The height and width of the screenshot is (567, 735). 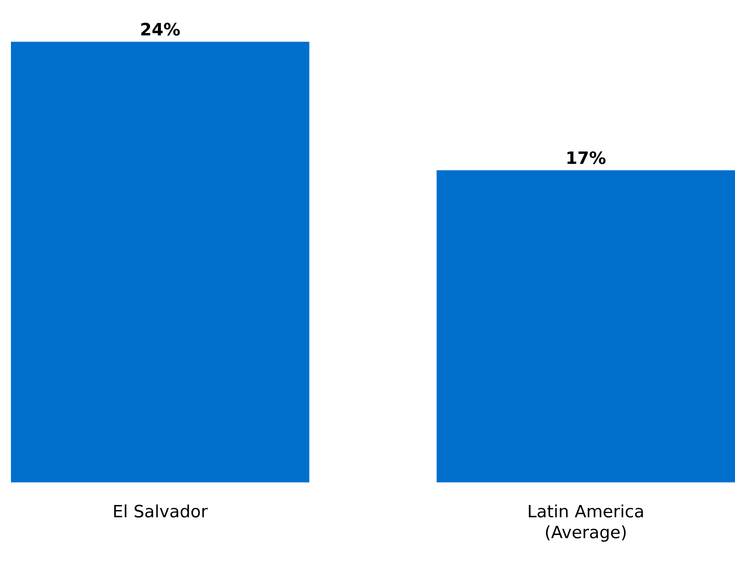 I want to click on data-label: 24%, so click(x=160, y=29).